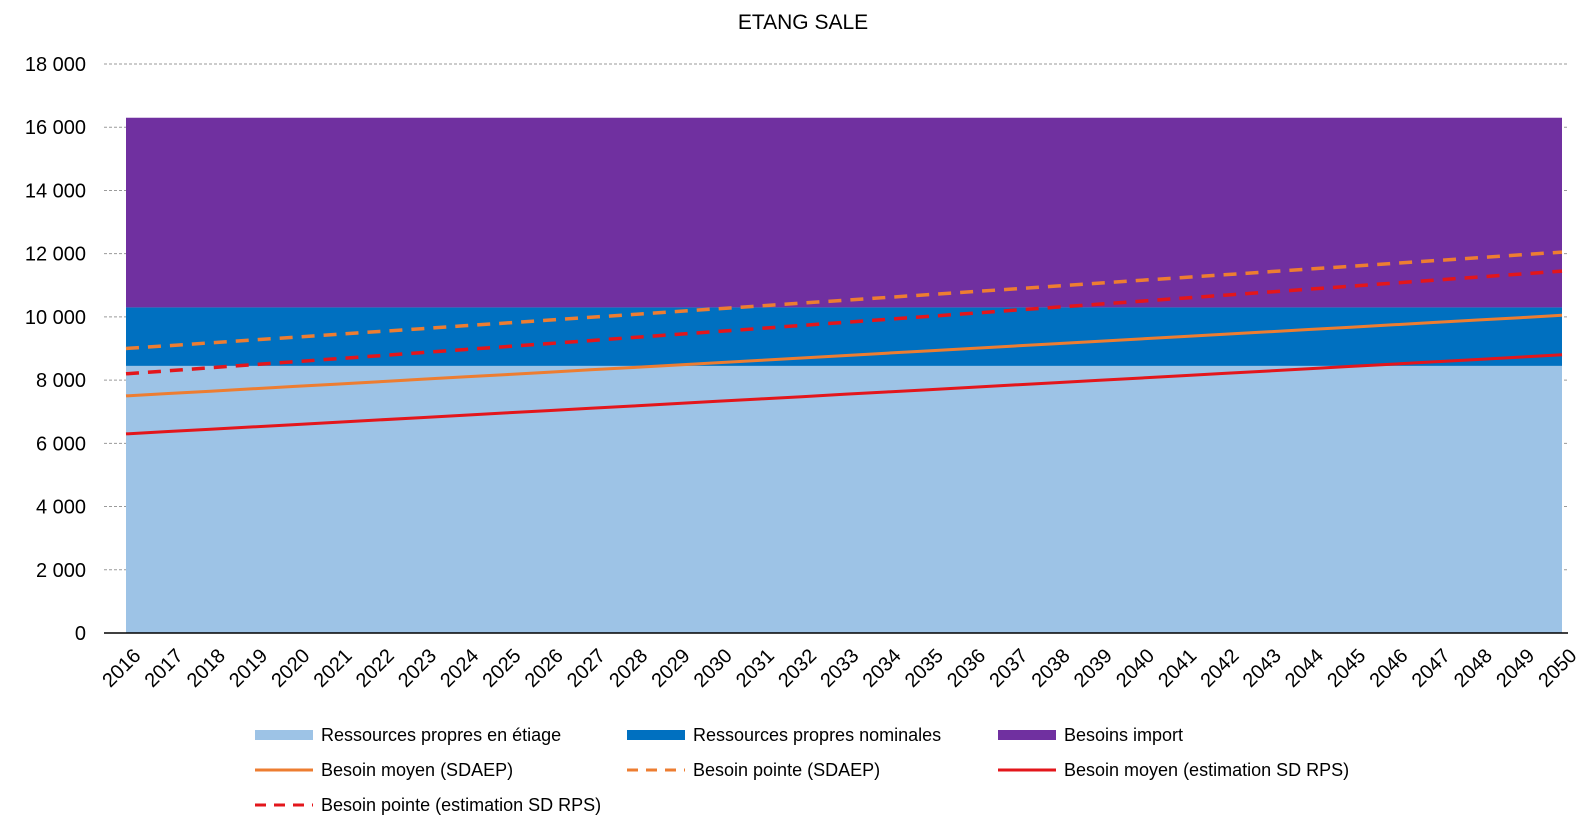 Image resolution: width=1589 pixels, height=830 pixels. What do you see at coordinates (786, 770) in the screenshot?
I see `legend-label: Besoin pointe (SDAEP)` at bounding box center [786, 770].